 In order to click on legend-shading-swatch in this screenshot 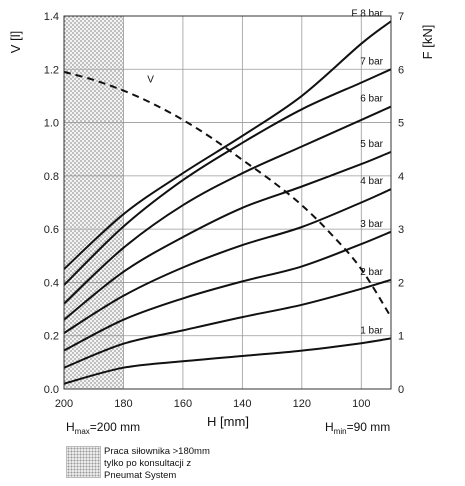, I will do `click(83, 462)`.